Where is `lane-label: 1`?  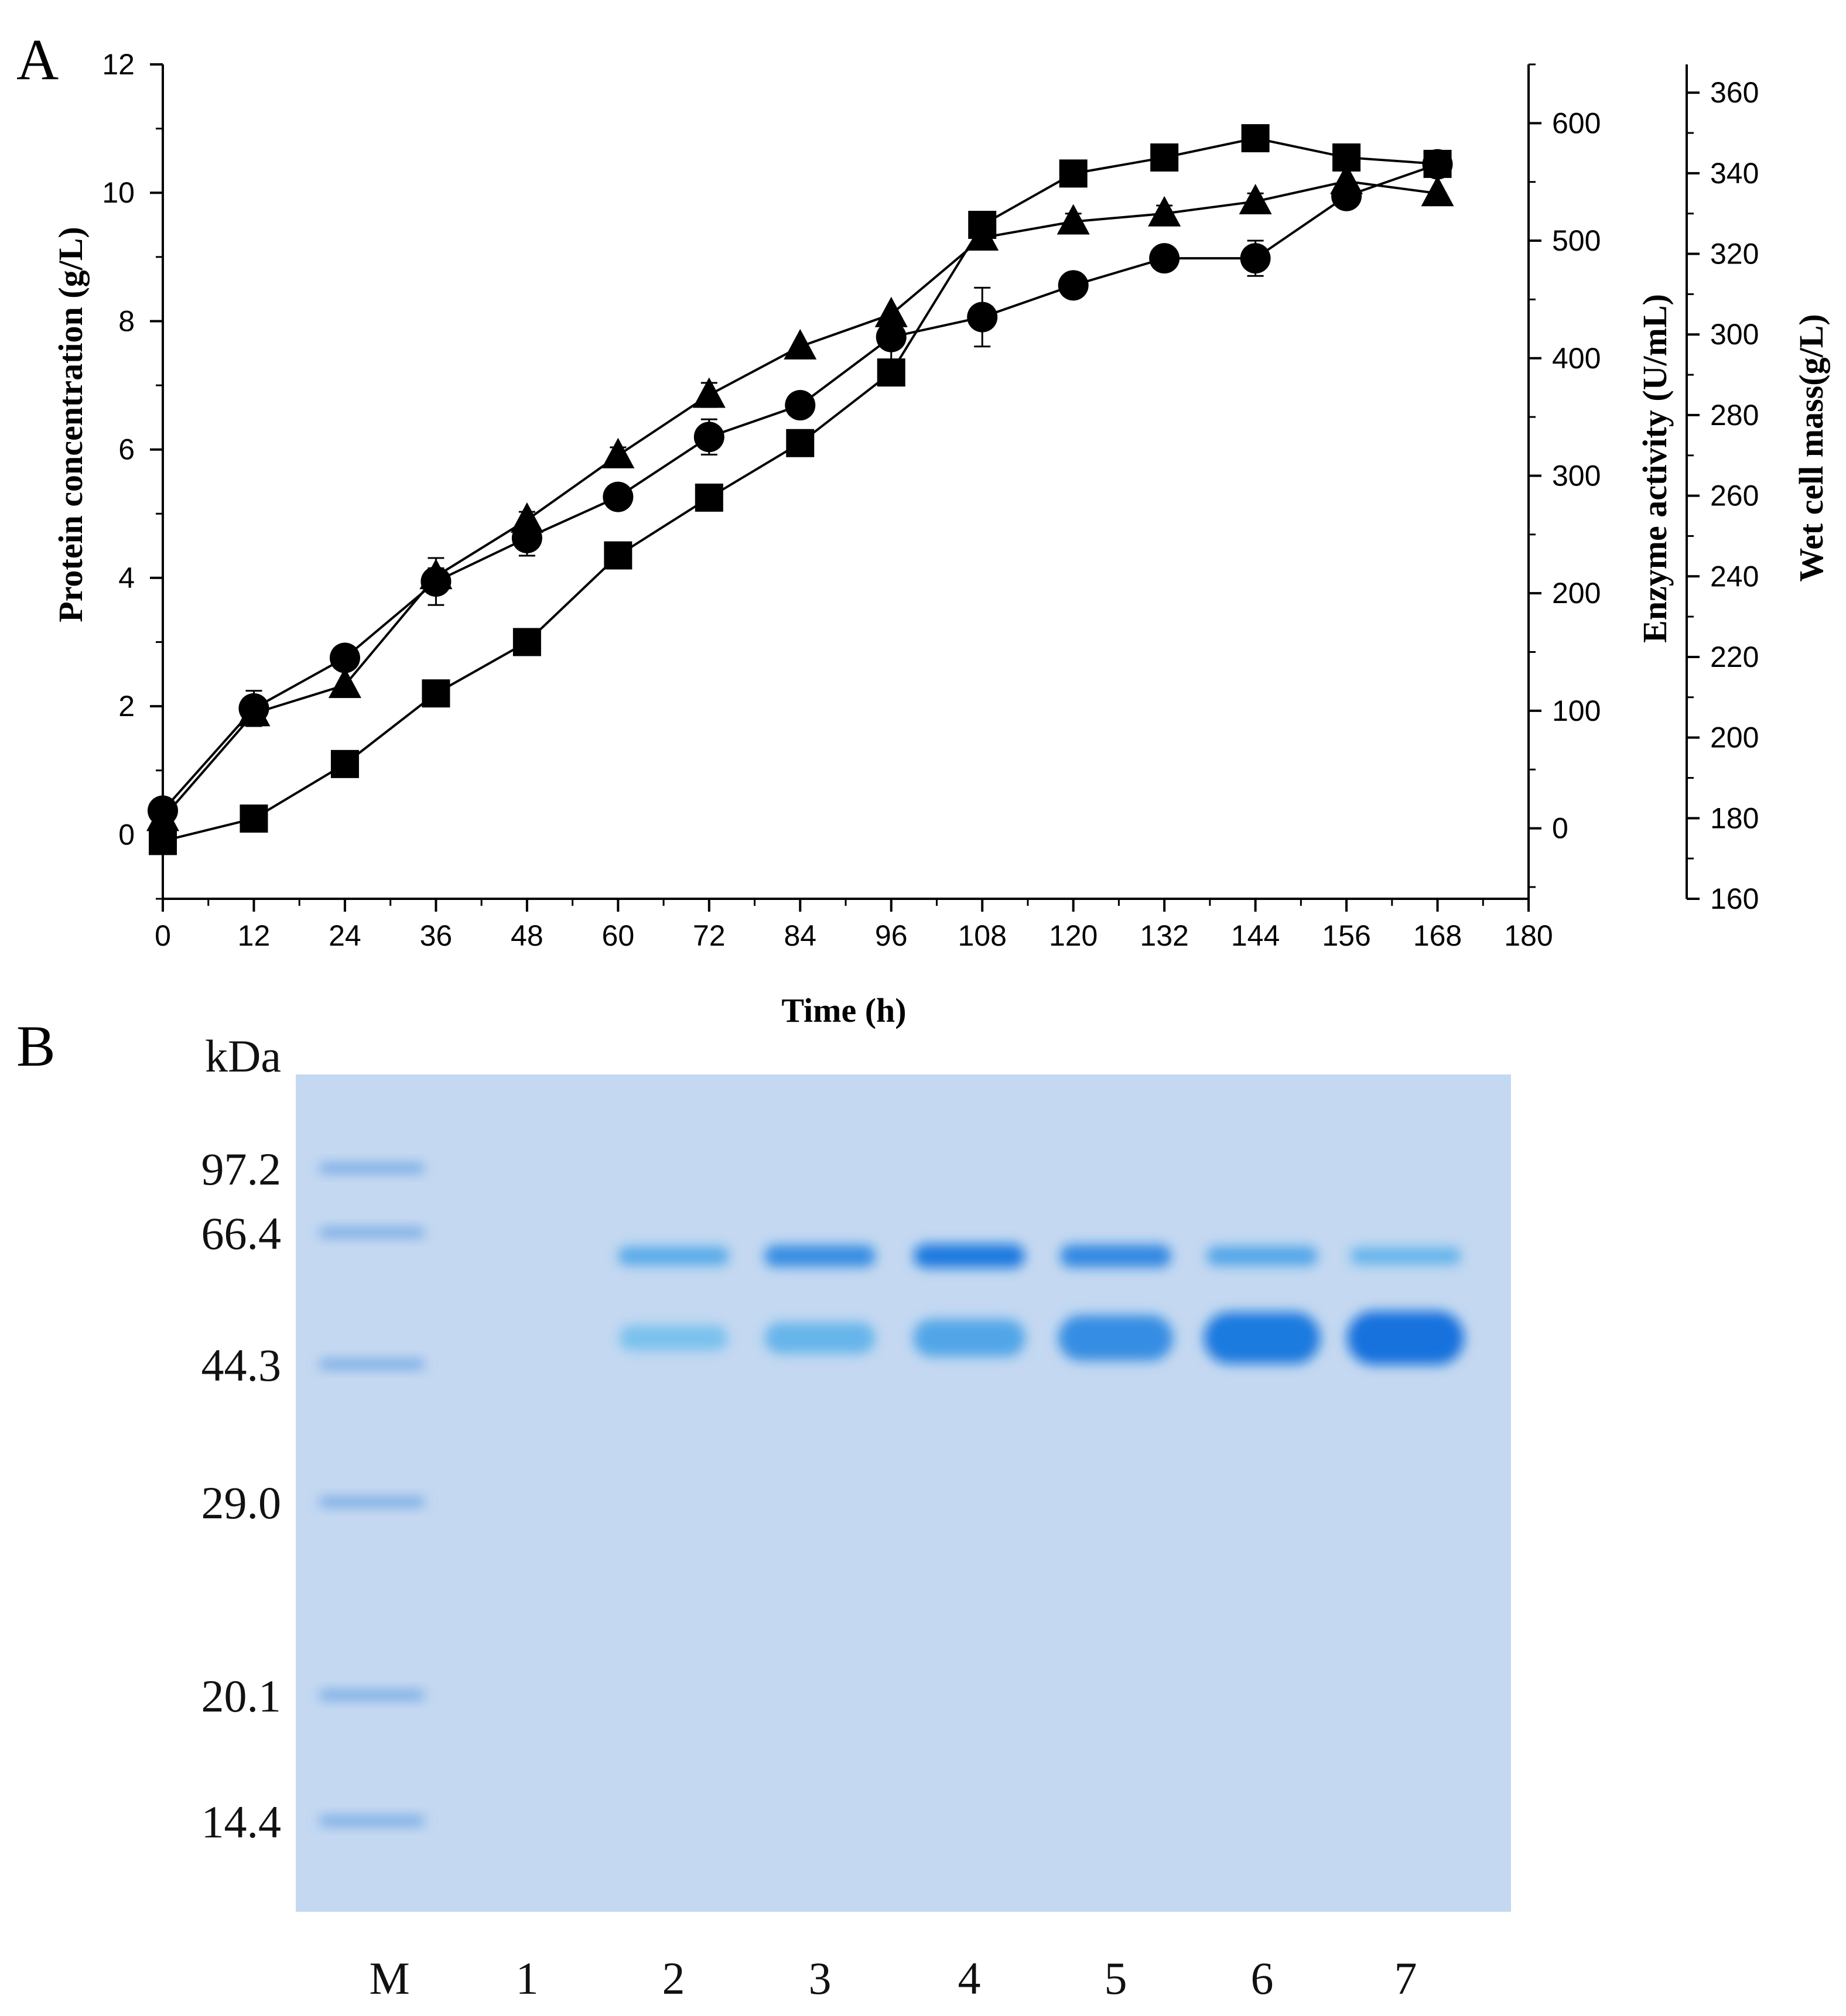 lane-label: 1 is located at coordinates (527, 1978).